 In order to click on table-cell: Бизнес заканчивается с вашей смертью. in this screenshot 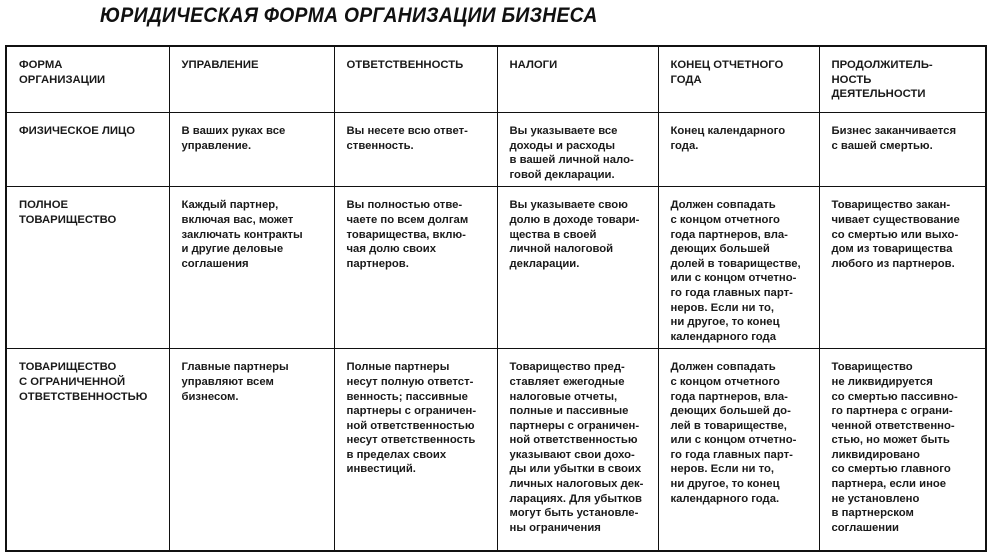, I will do `click(902, 149)`.